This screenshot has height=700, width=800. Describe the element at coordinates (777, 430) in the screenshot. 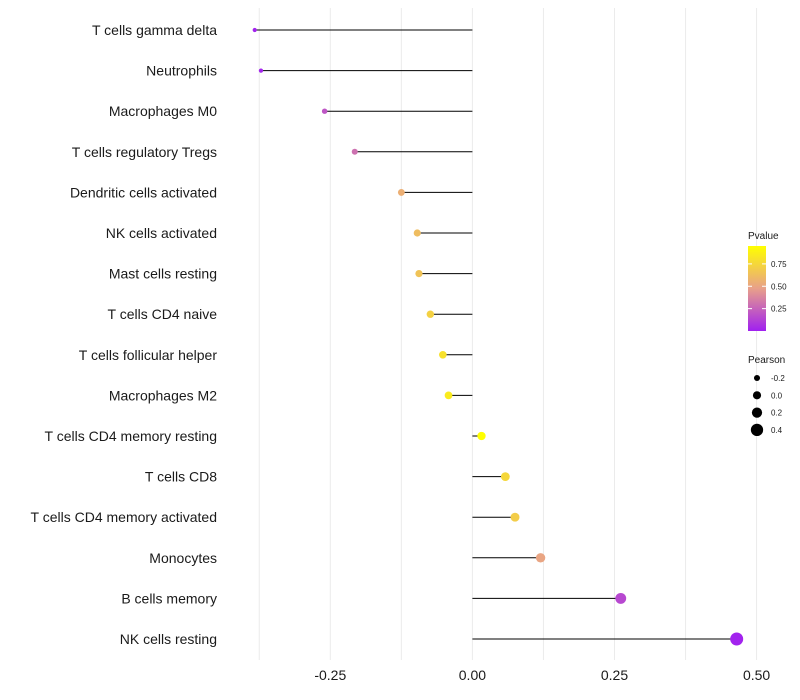

I see `pearson-key-label: 0.4` at that location.